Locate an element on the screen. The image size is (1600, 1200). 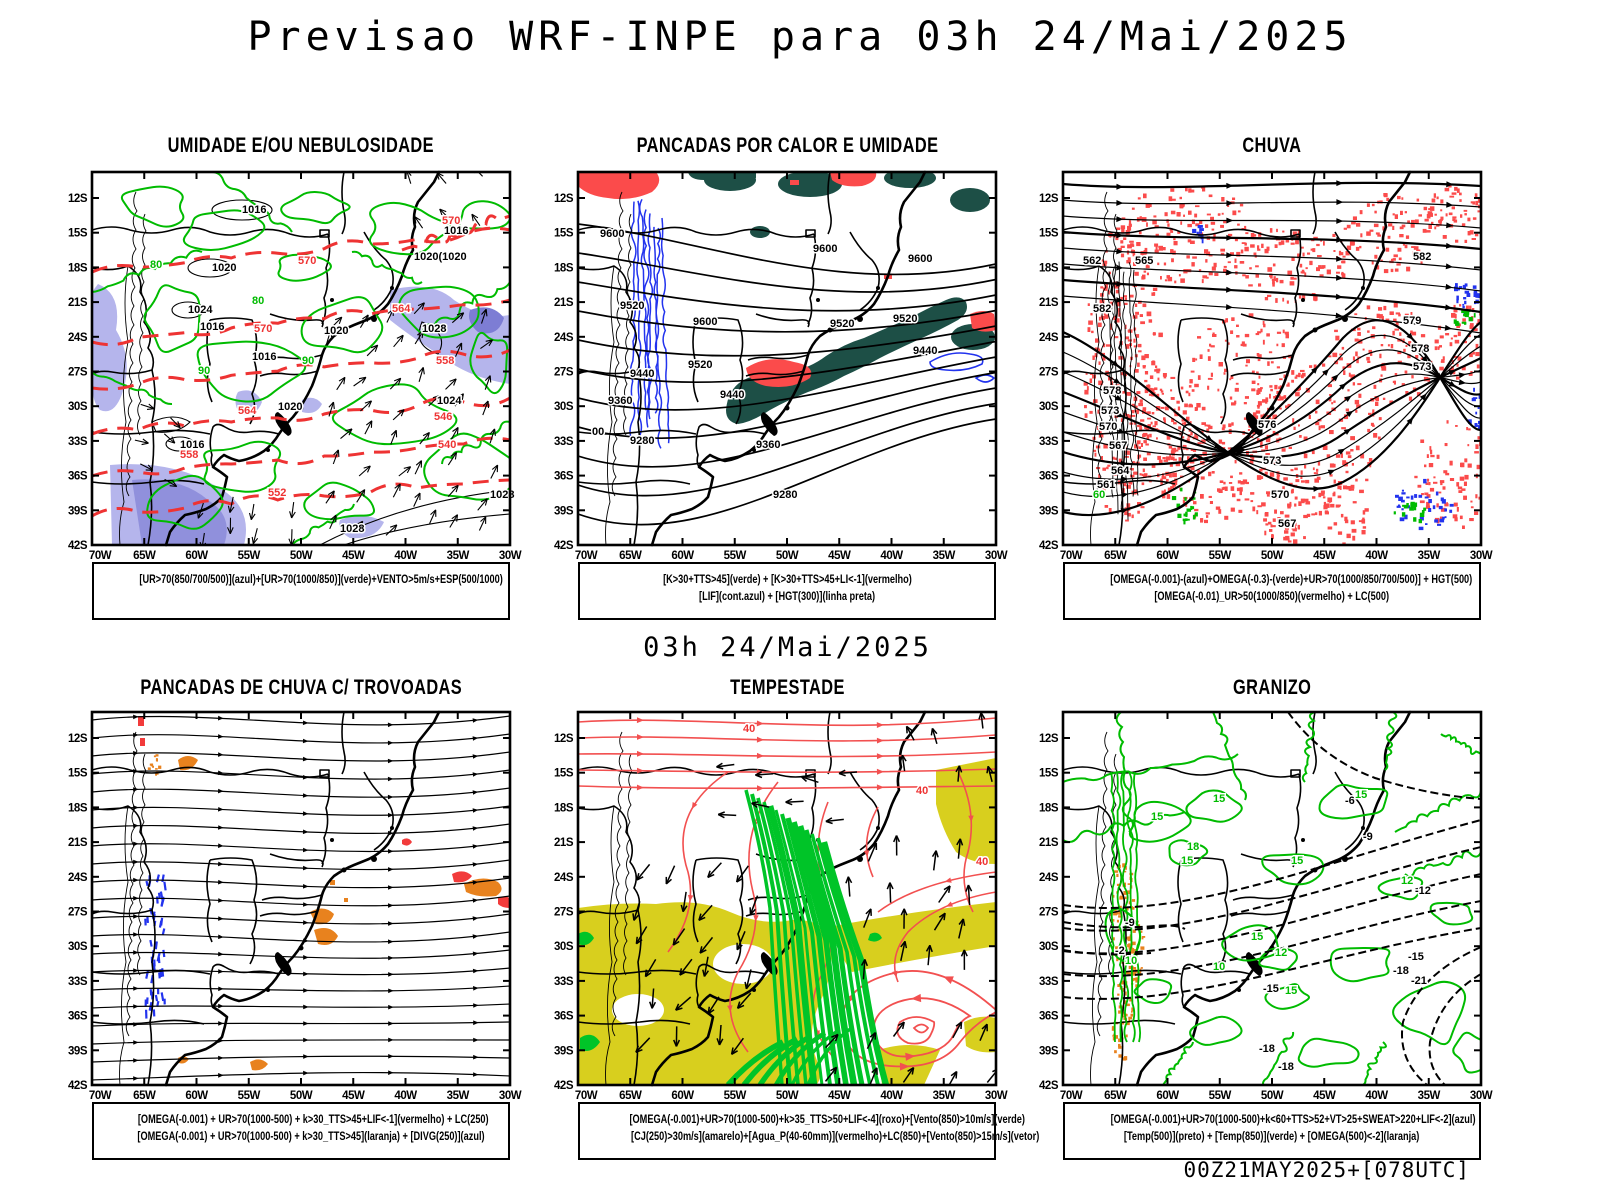
svg-text: 00 is located at coordinates (598, 432).